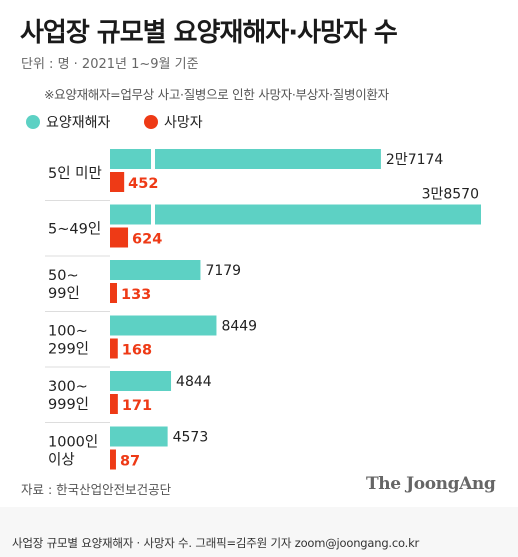 The height and width of the screenshot is (557, 518). I want to click on data-label-injured: 2만7174, so click(415, 160).